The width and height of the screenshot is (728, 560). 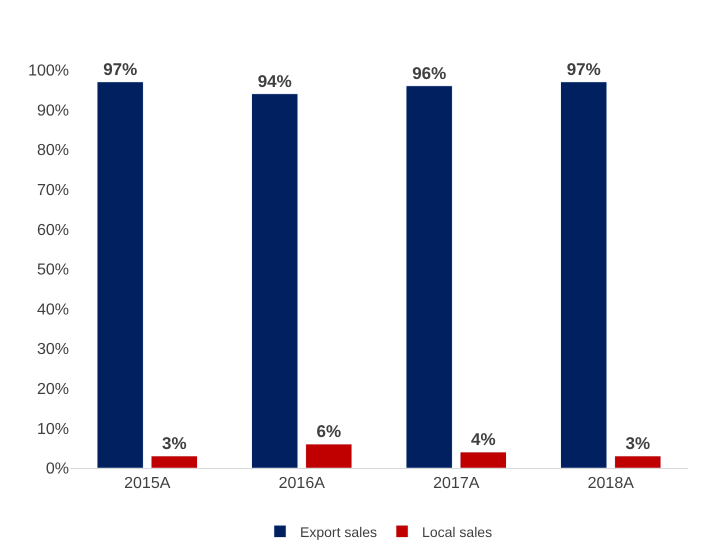 I want to click on y-tick-label: 90%, so click(x=52, y=111).